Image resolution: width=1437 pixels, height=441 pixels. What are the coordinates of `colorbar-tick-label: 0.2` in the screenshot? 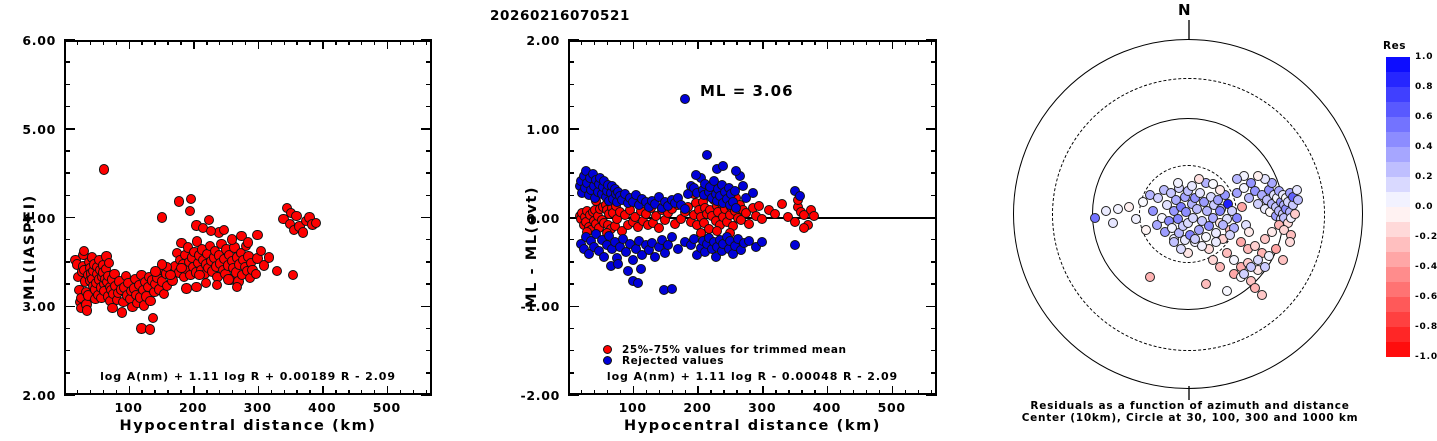 It's located at (1424, 177).